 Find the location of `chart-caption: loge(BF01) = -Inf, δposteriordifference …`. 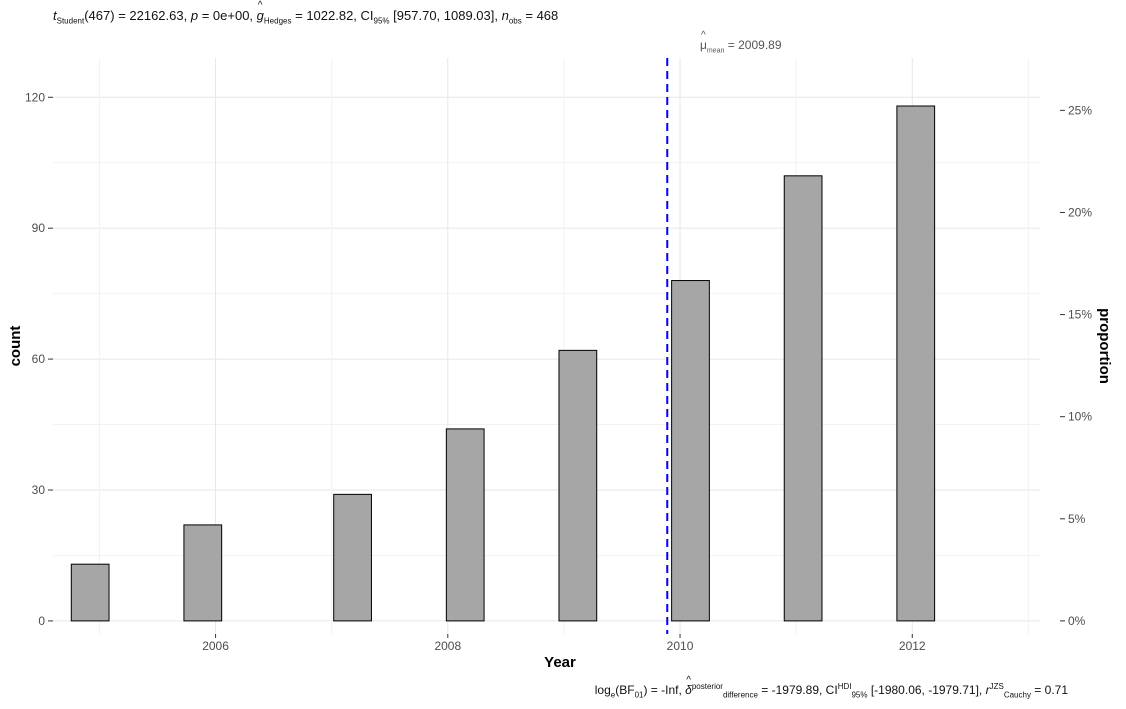

chart-caption: loge(BF01) = -Inf, δposteriordifference … is located at coordinates (831, 687).